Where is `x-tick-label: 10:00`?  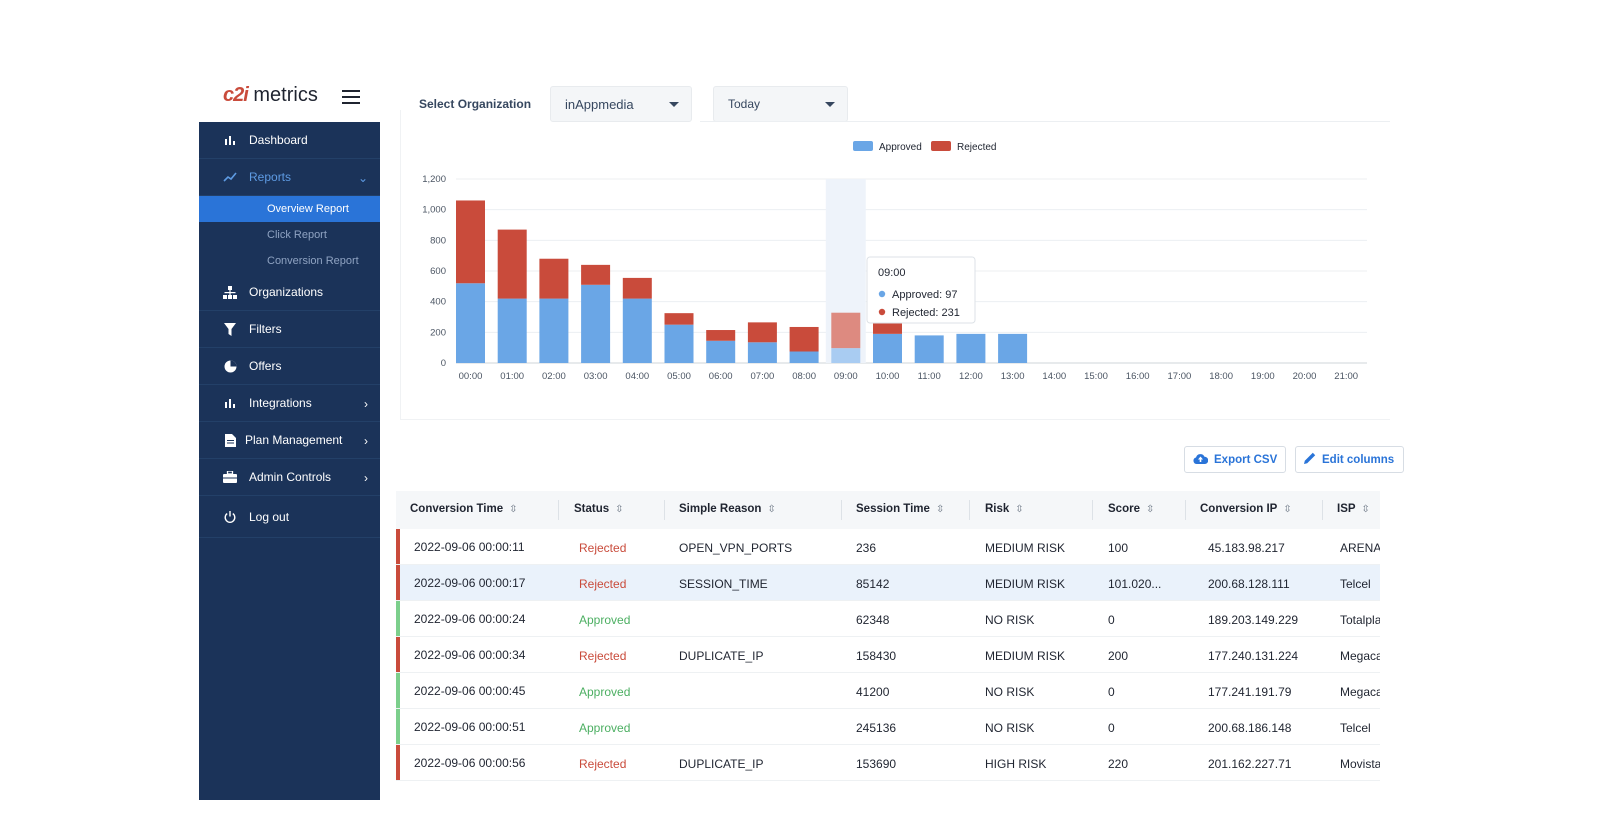
x-tick-label: 10:00 is located at coordinates (888, 376).